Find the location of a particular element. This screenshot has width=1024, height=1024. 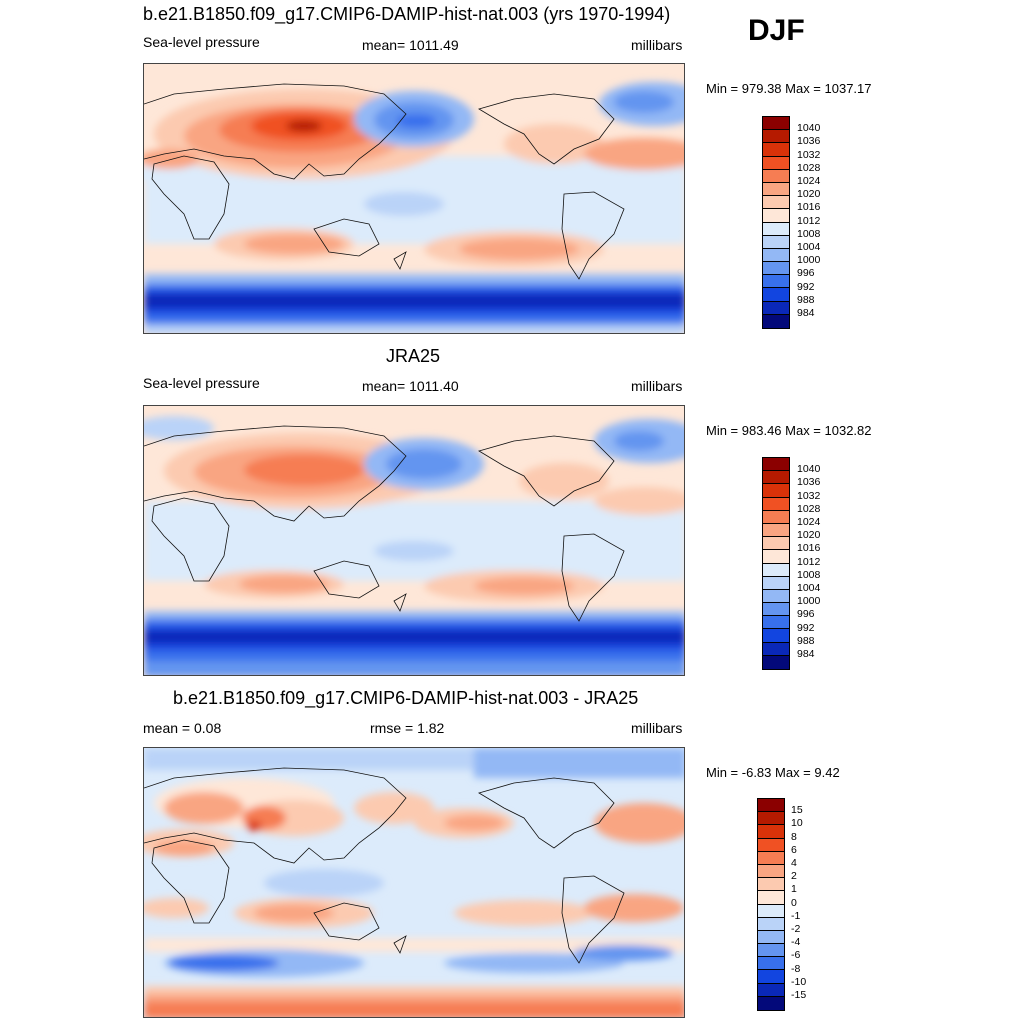

colorbar-label: 1 is located at coordinates (794, 889).